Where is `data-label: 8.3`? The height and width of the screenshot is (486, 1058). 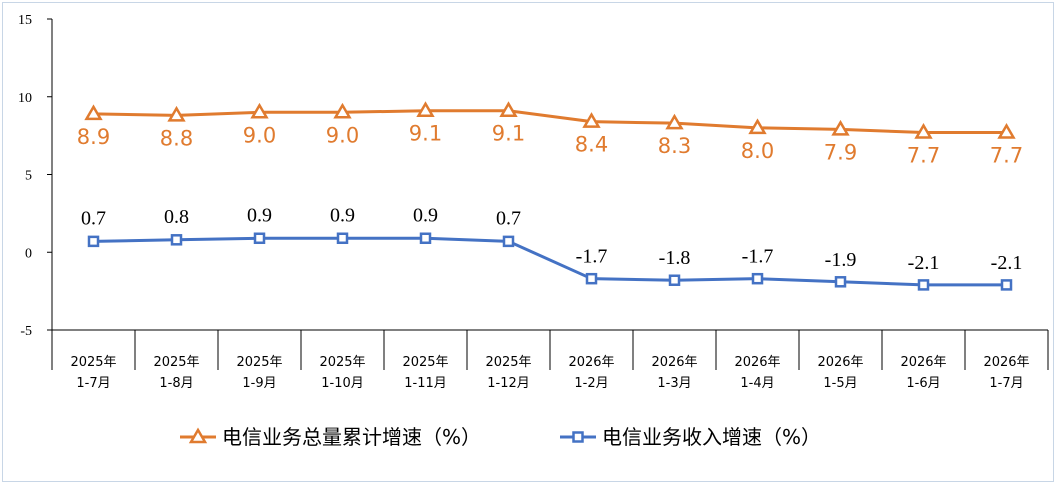
data-label: 8.3 is located at coordinates (674, 146).